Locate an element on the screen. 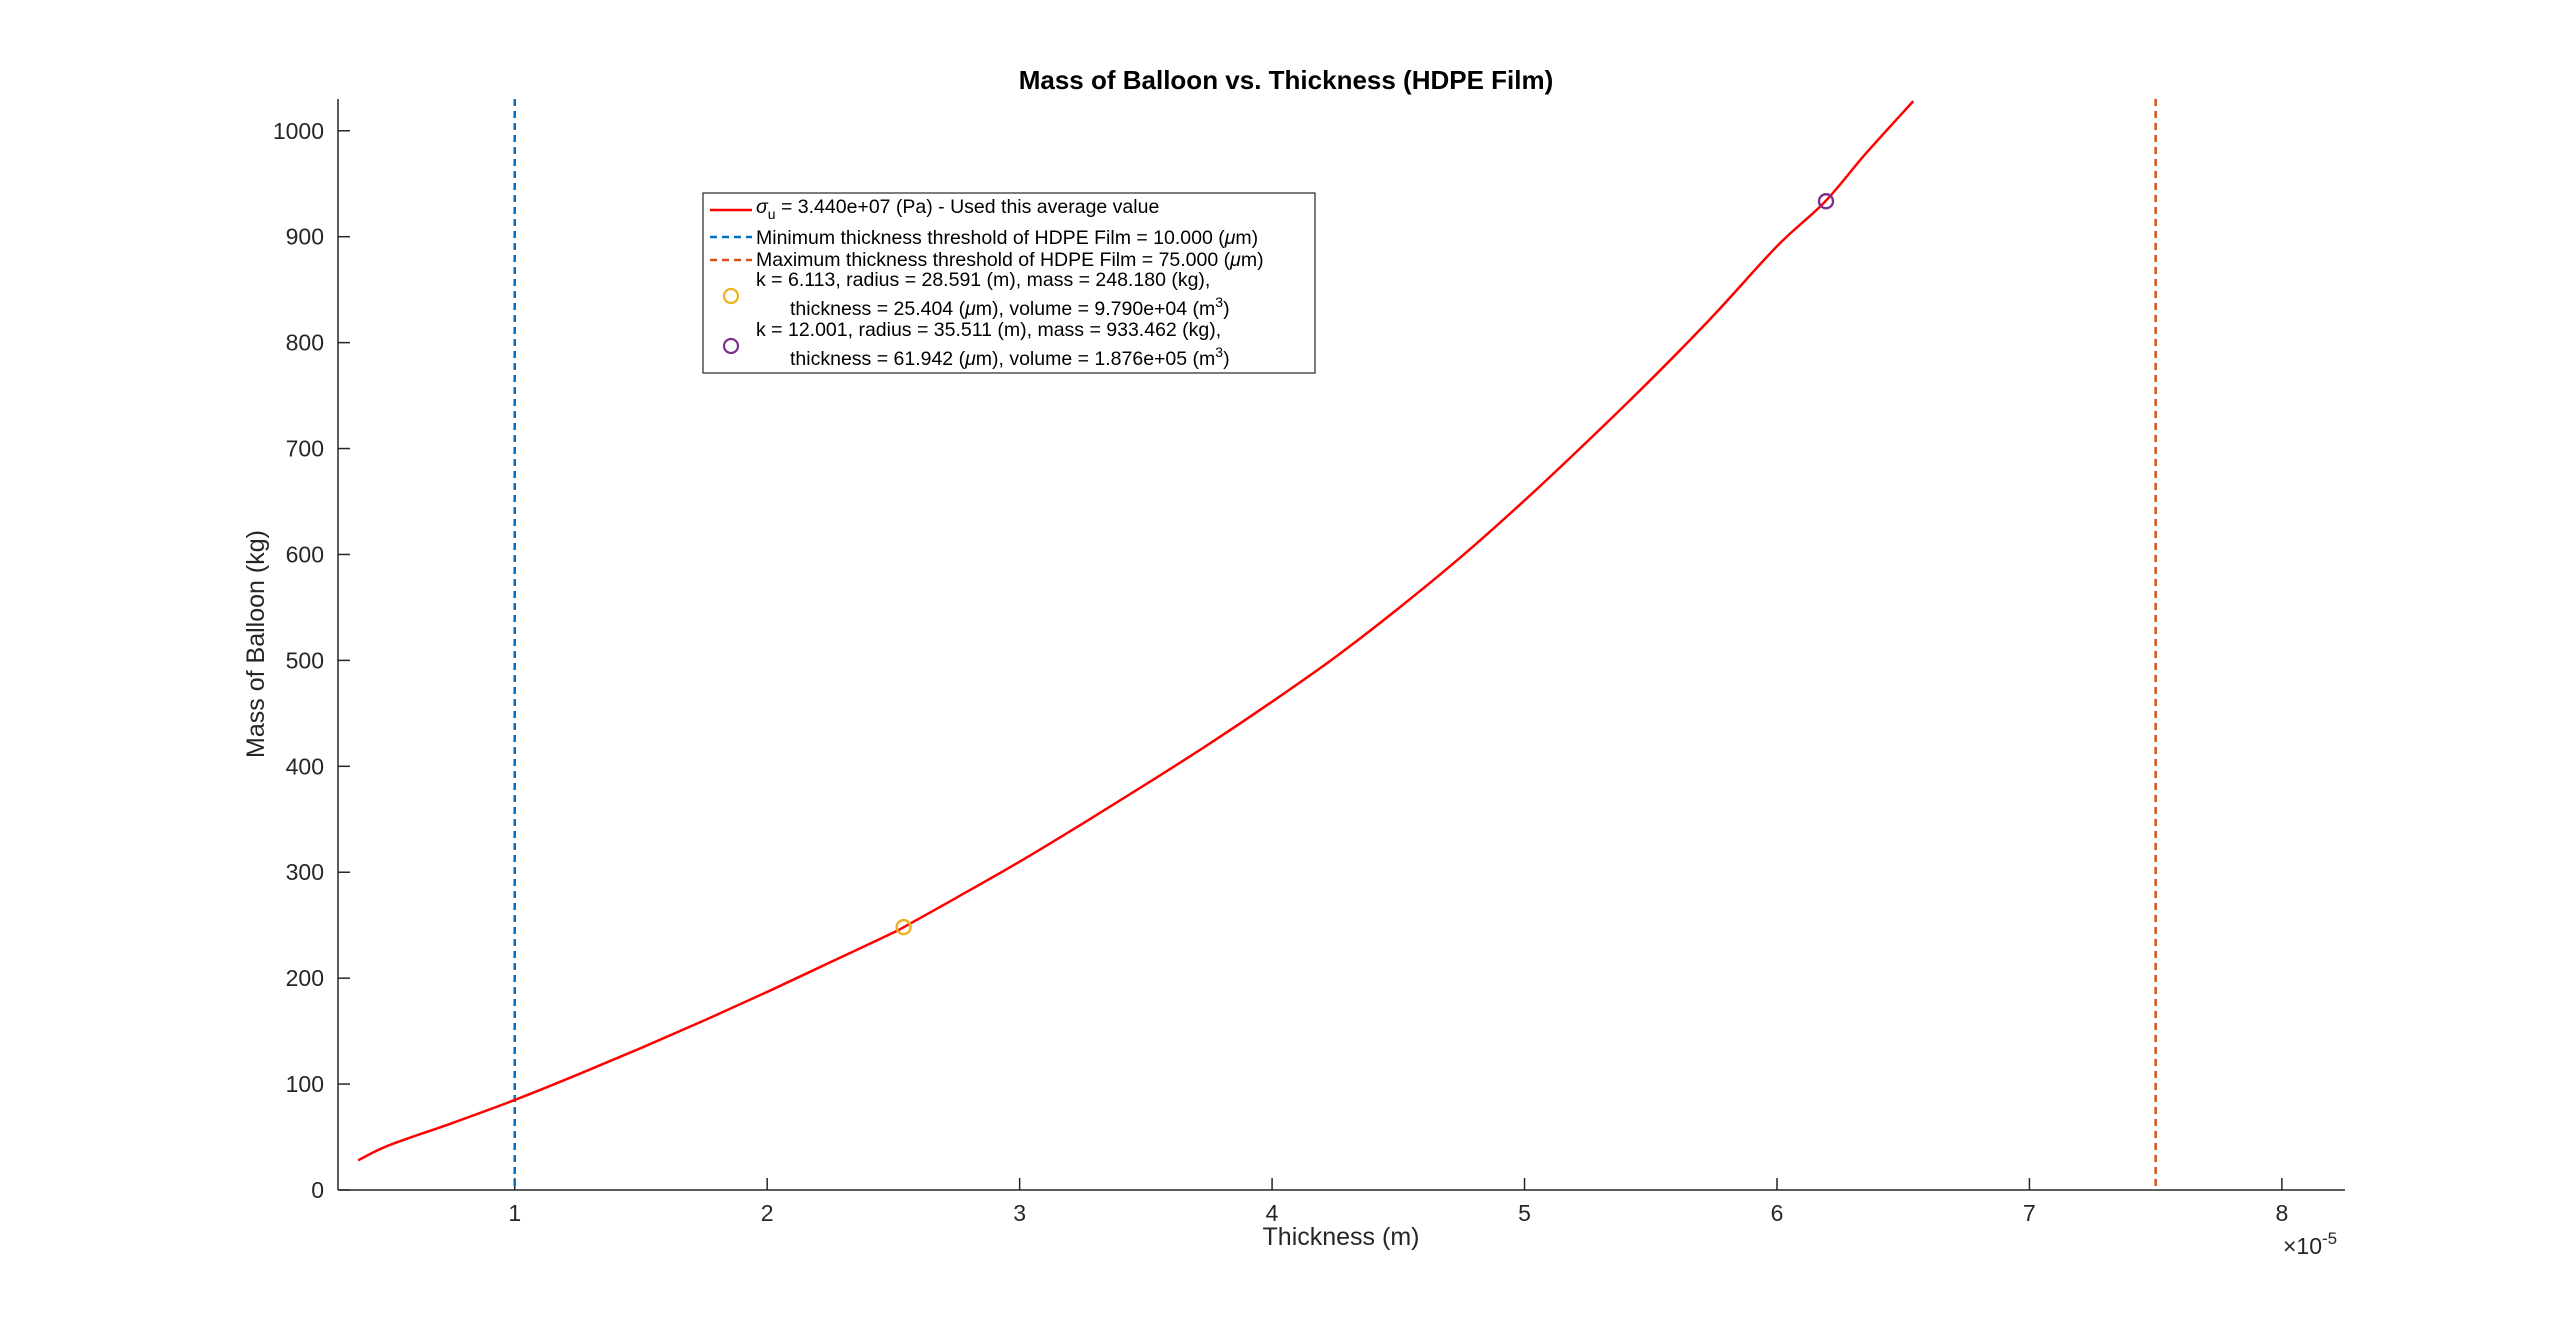  y-tick-label: 600 is located at coordinates (305, 554).